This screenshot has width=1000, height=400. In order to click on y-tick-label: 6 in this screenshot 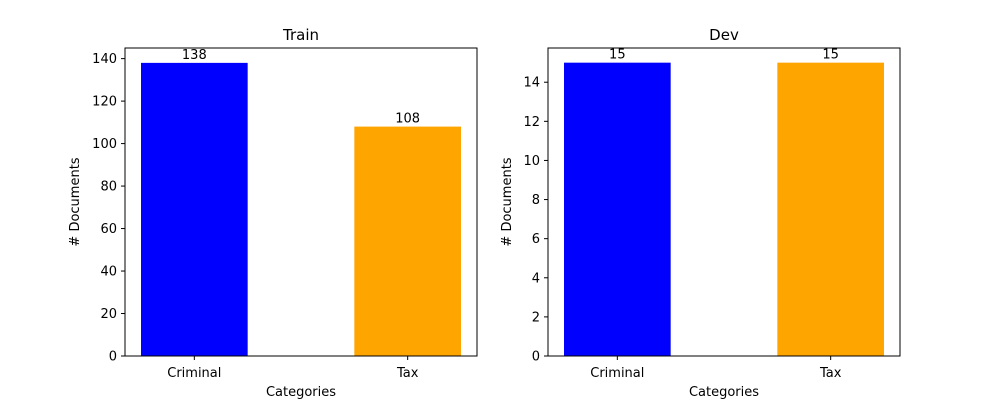, I will do `click(536, 239)`.